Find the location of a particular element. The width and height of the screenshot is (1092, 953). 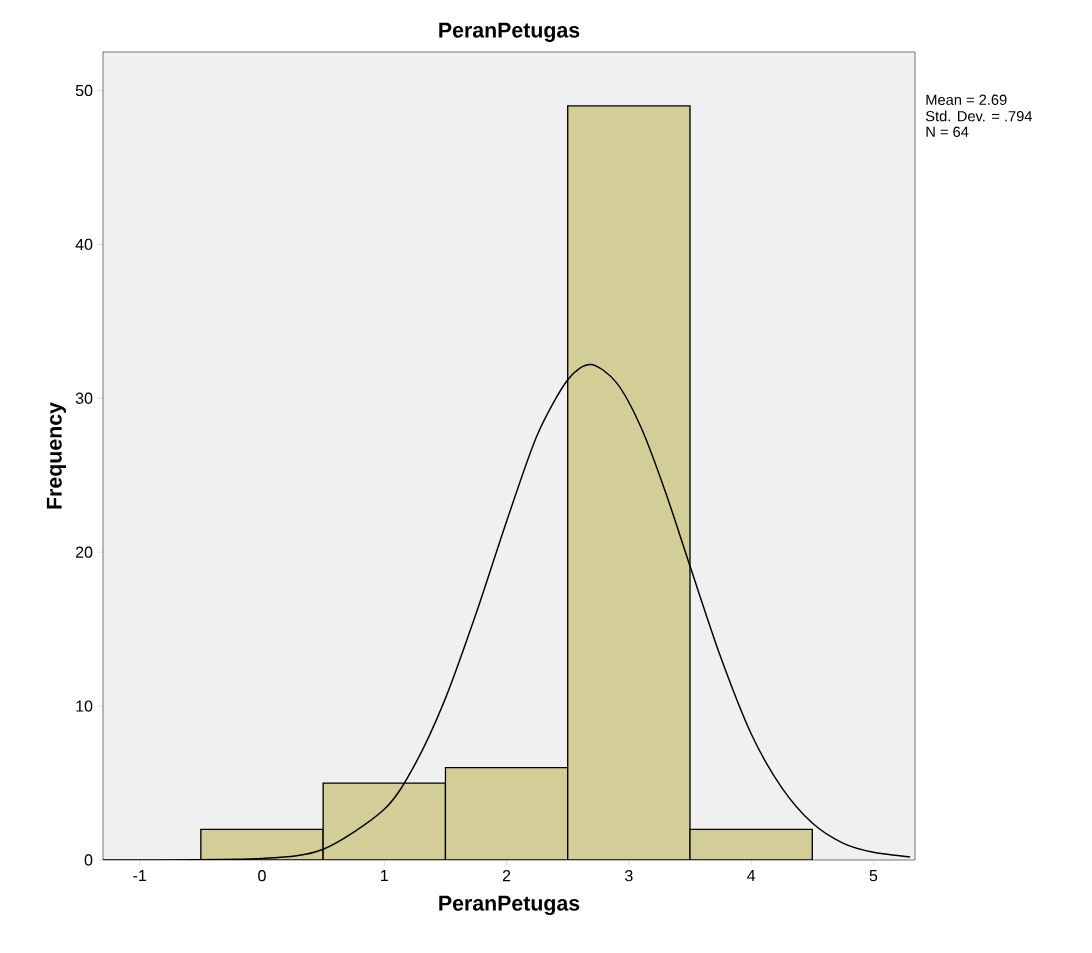

text: N = 64 is located at coordinates (947, 131).